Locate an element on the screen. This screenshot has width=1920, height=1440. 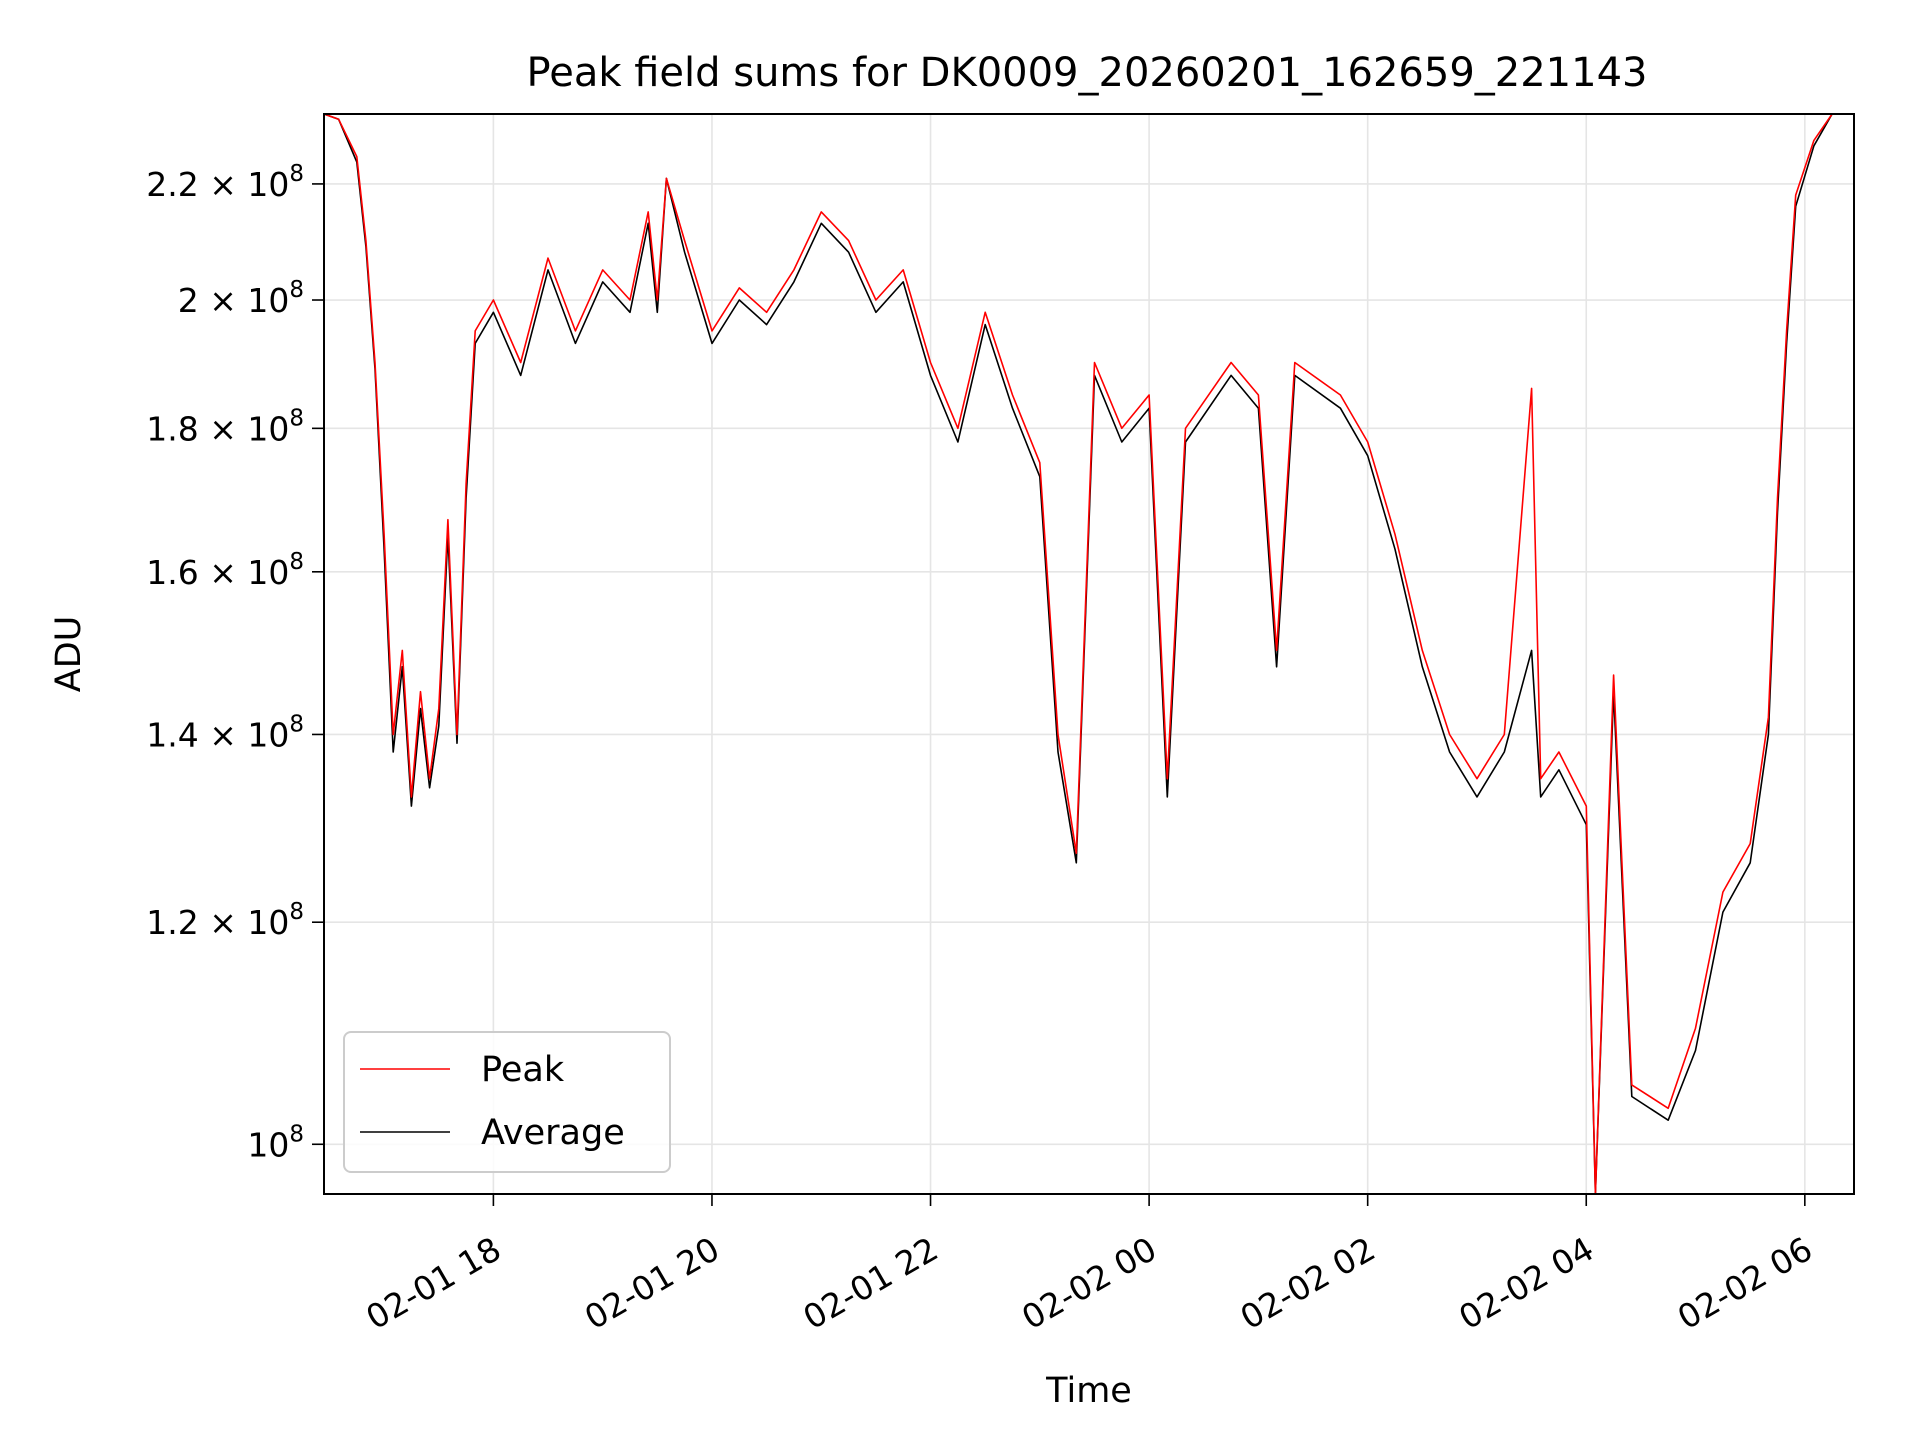
y-tick-label: 2.2 × 108 is located at coordinates (225, 182).